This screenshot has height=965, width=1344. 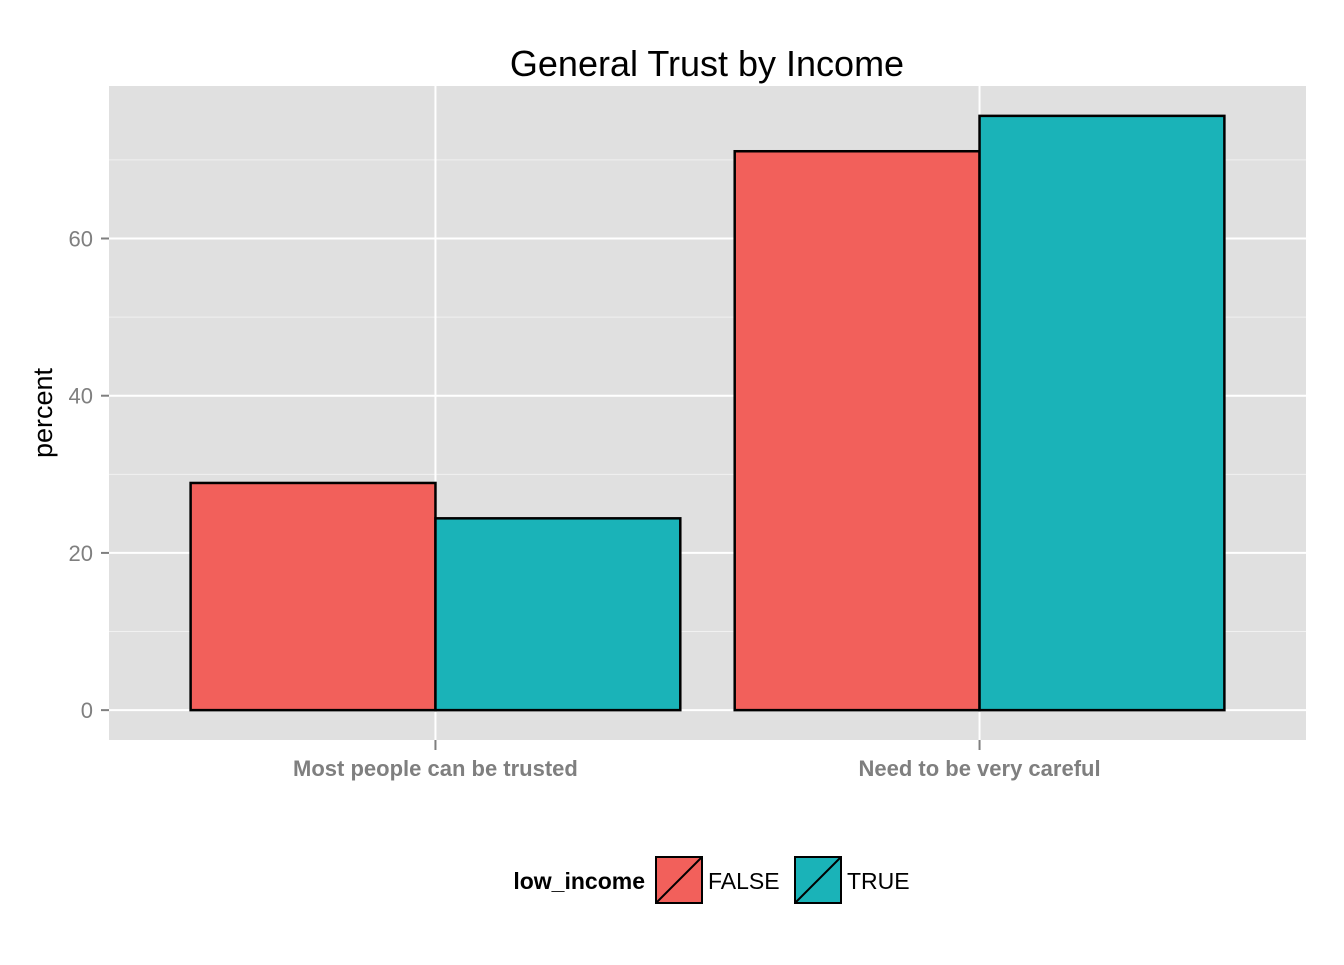 I want to click on y-tick-label: 0, so click(x=87, y=710).